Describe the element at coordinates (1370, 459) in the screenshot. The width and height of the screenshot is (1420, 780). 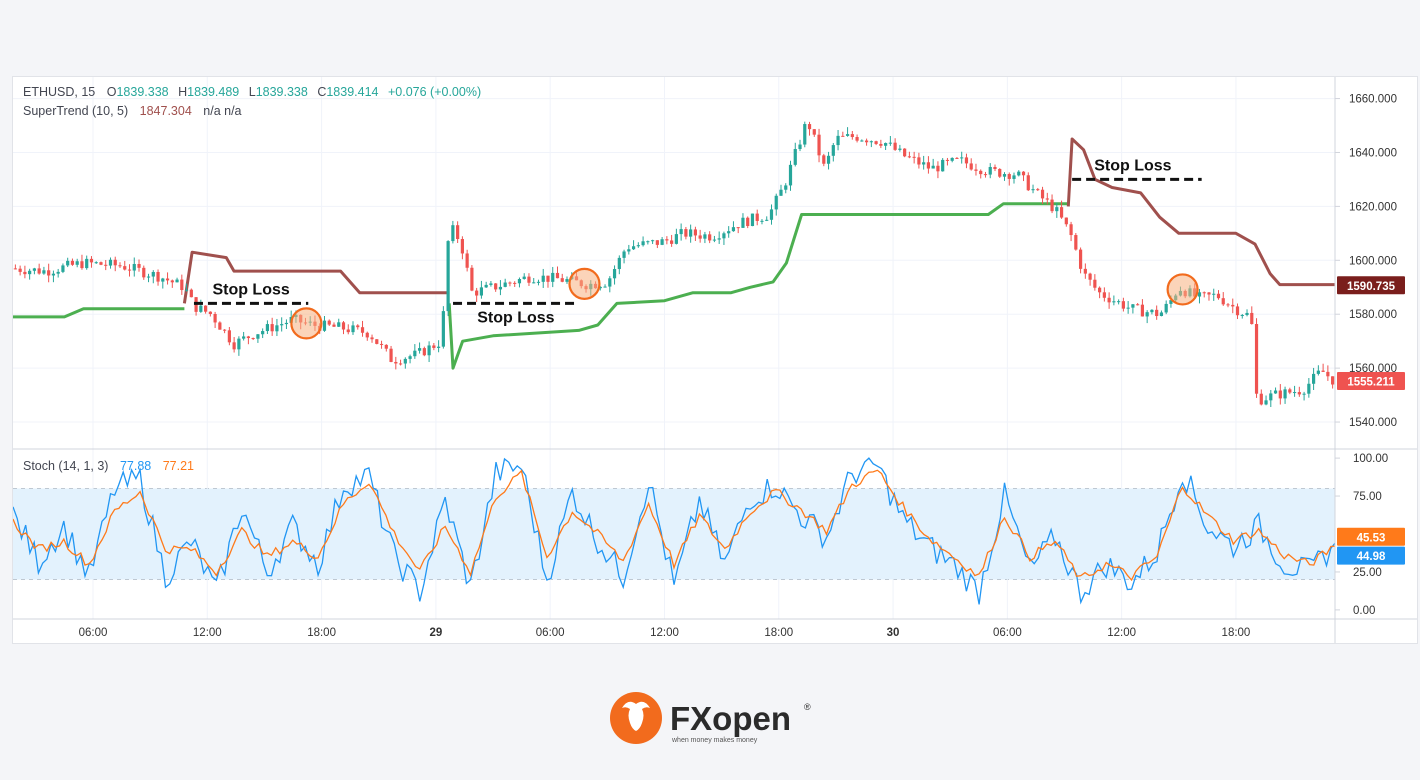
I see `stoch-tick-label: 100.00` at that location.